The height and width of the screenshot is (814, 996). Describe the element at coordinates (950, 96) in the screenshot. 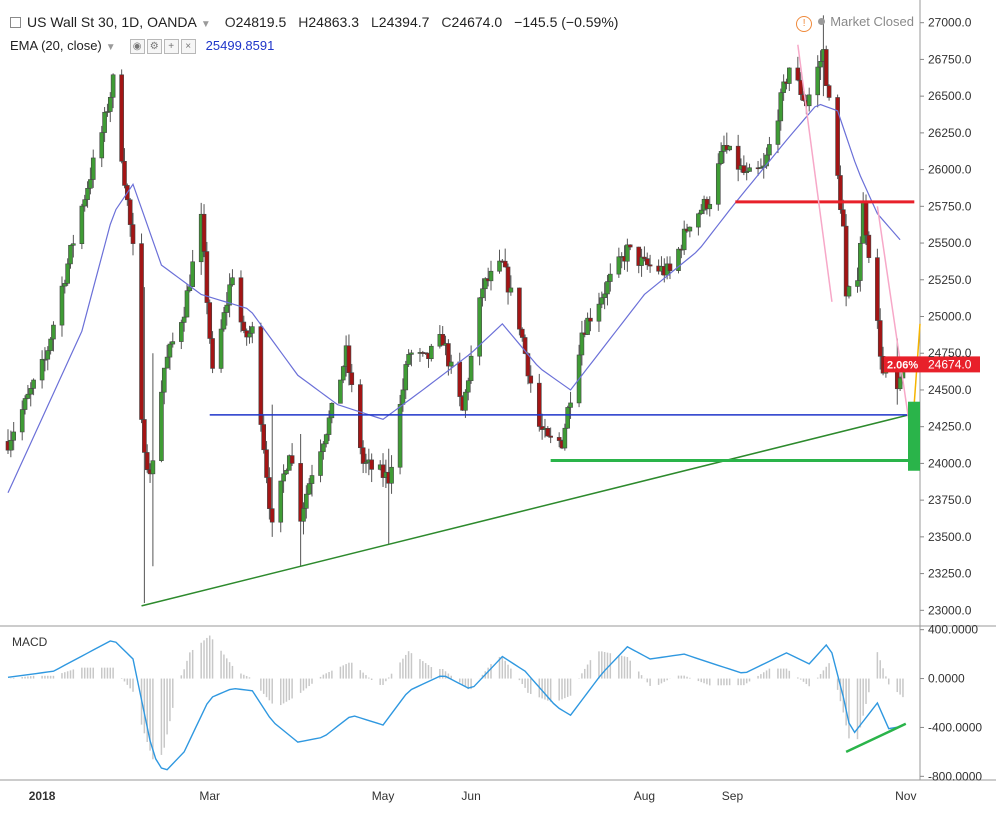

I see `price-tick-label: 26500.0` at that location.